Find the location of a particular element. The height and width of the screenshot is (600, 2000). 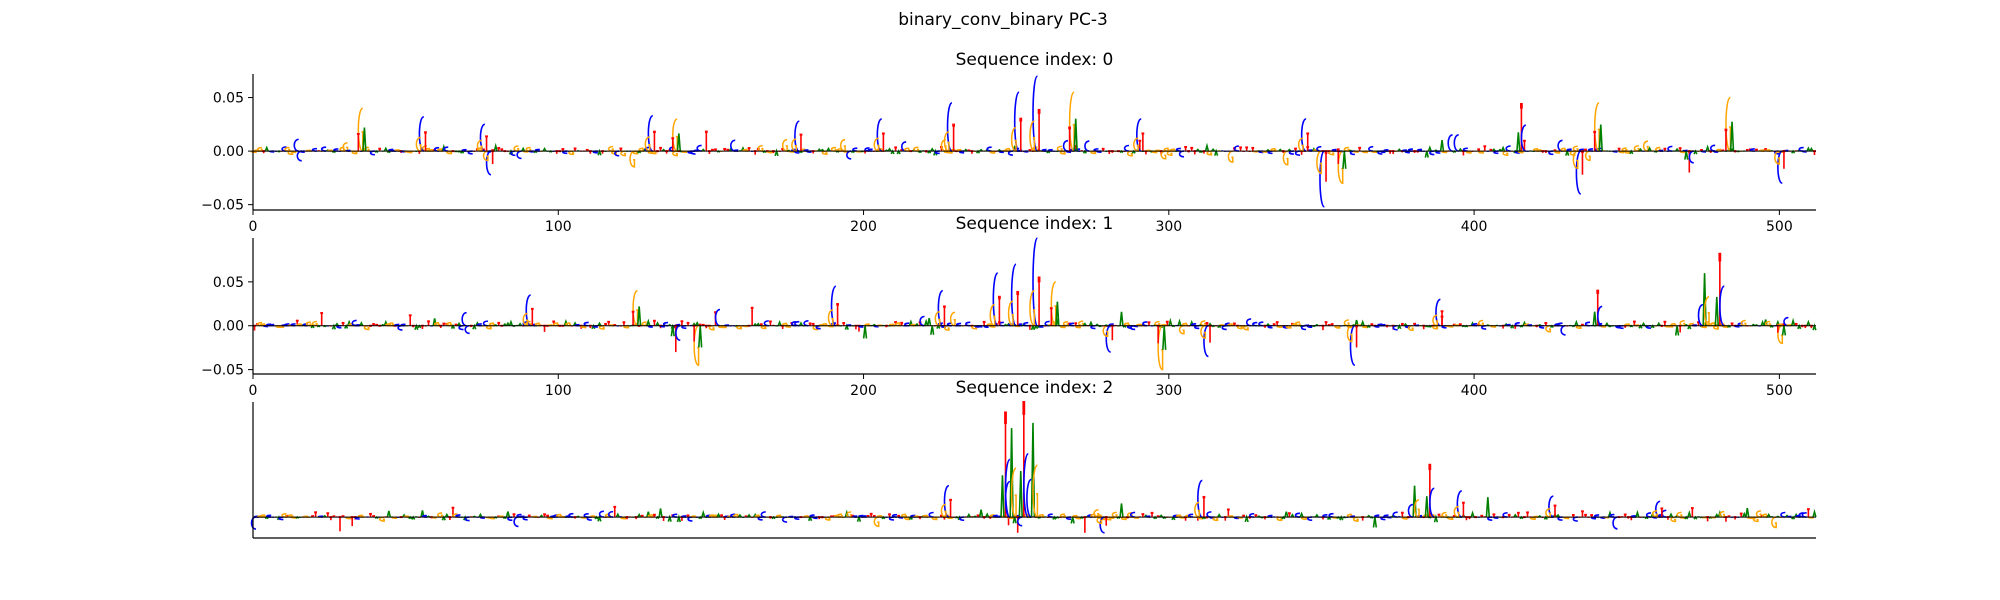

figure-title: binary_conv_binary PC-3 is located at coordinates (1003, 20).